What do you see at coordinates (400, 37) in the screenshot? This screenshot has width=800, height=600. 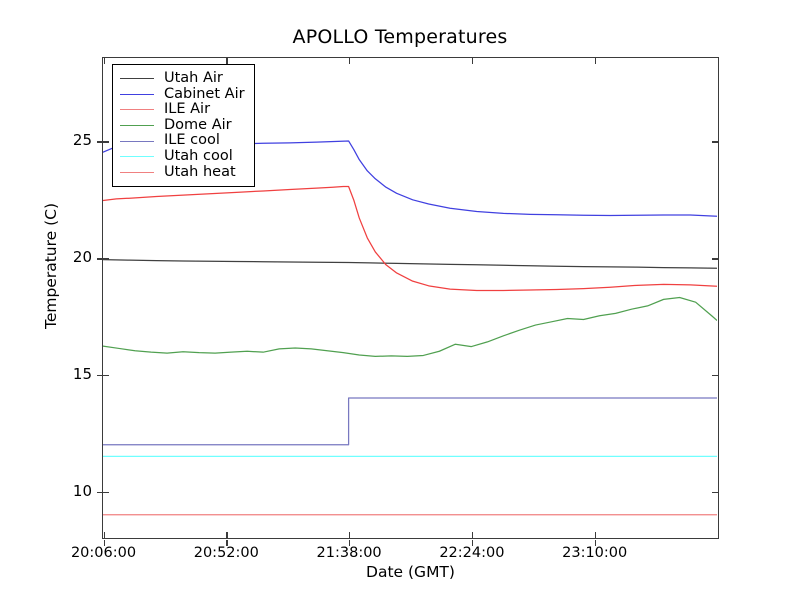 I see `chart-title: APOLLO Temperatures` at bounding box center [400, 37].